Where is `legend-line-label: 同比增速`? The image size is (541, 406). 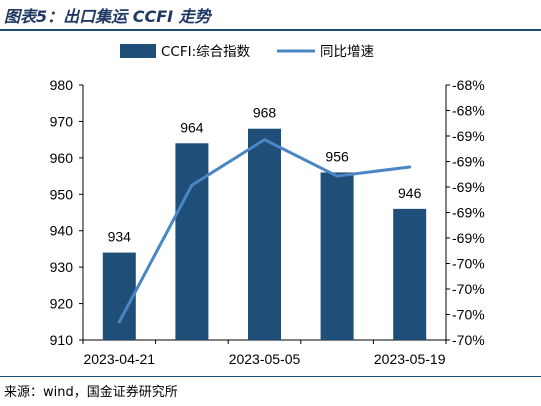 legend-line-label: 同比增速 is located at coordinates (347, 52).